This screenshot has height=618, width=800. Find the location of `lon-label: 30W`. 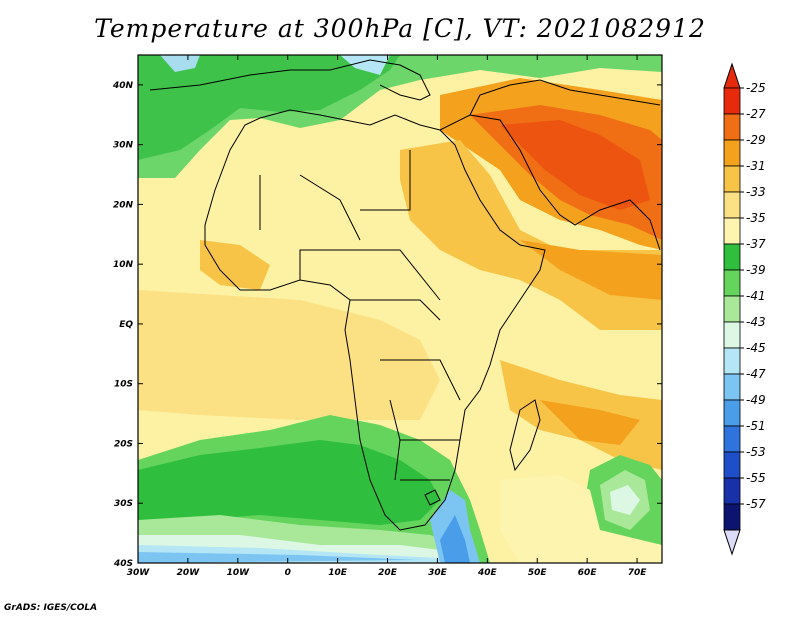

lon-label: 30W is located at coordinates (139, 573).